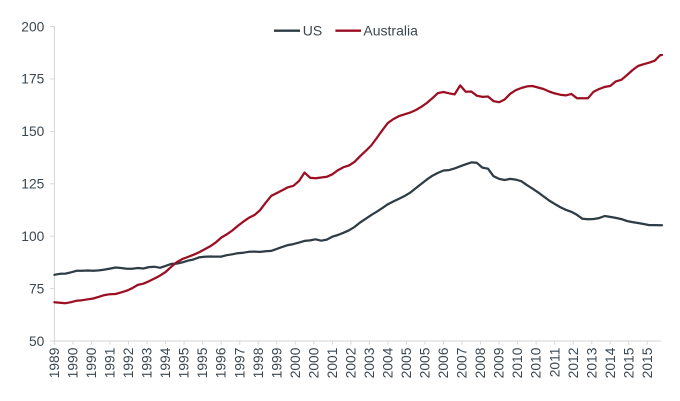 The width and height of the screenshot is (680, 401). What do you see at coordinates (32, 184) in the screenshot?
I see `svg-text: 125` at bounding box center [32, 184].